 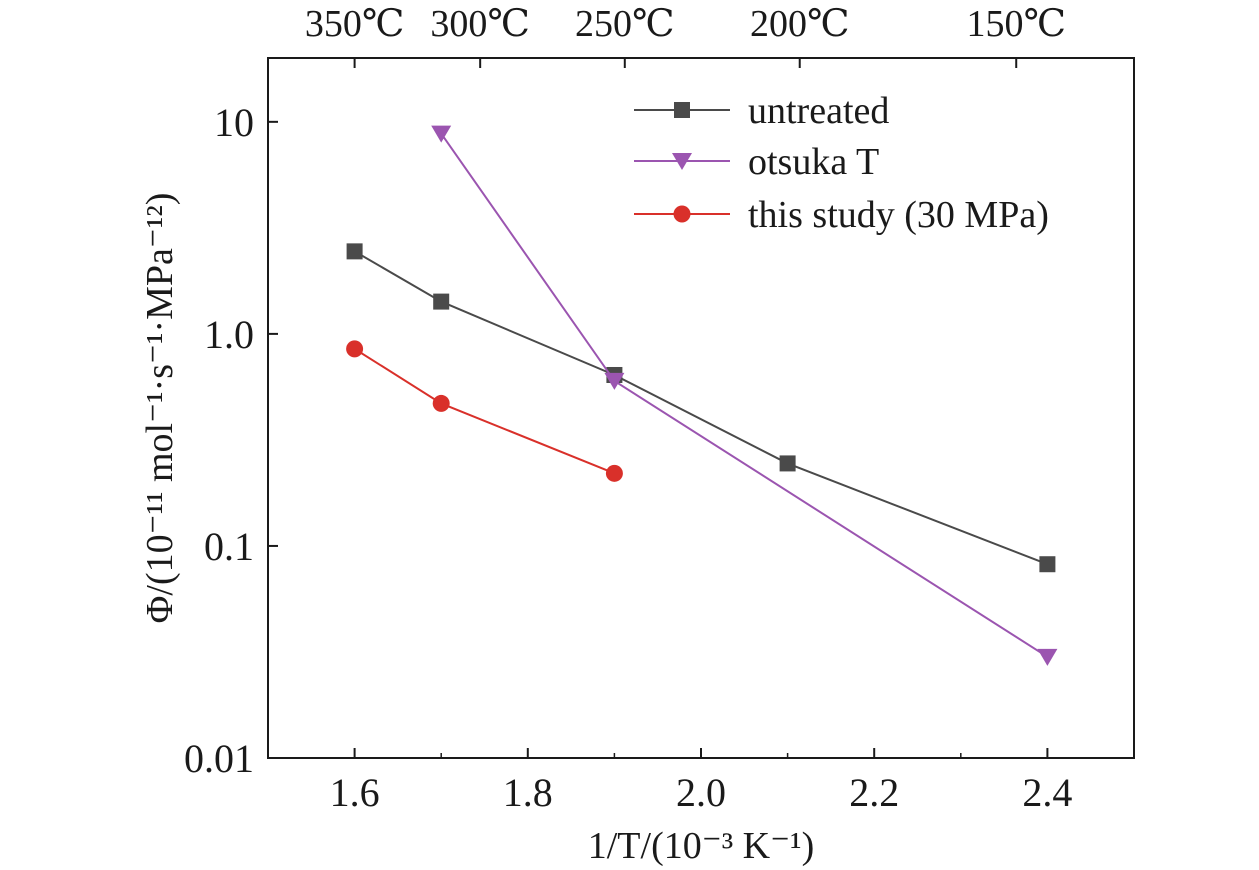 I want to click on x-tick-label: 1.8, so click(x=528, y=792).